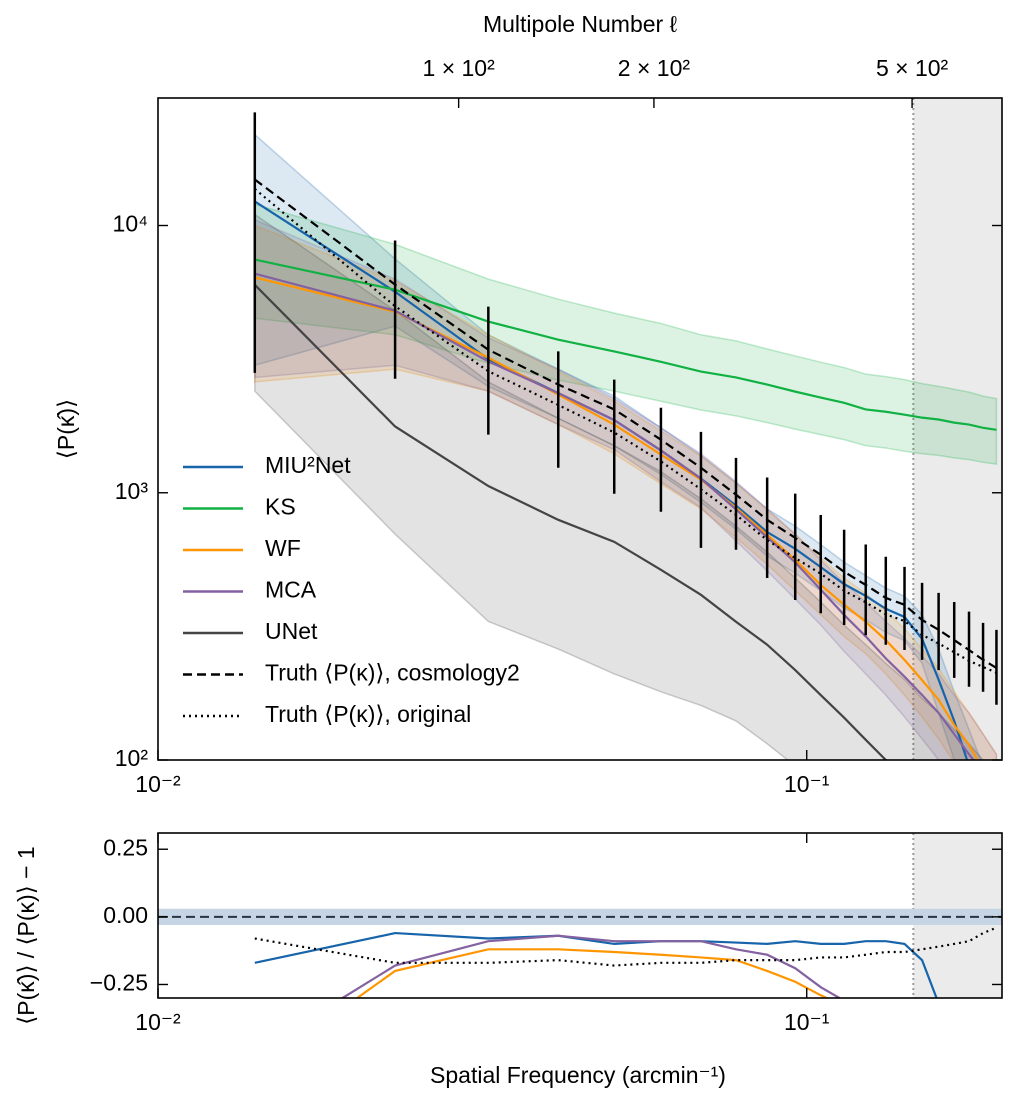 The image size is (1017, 1107). What do you see at coordinates (368, 714) in the screenshot?
I see `legend-label: Truth ⟨P(κ)⟩, original` at bounding box center [368, 714].